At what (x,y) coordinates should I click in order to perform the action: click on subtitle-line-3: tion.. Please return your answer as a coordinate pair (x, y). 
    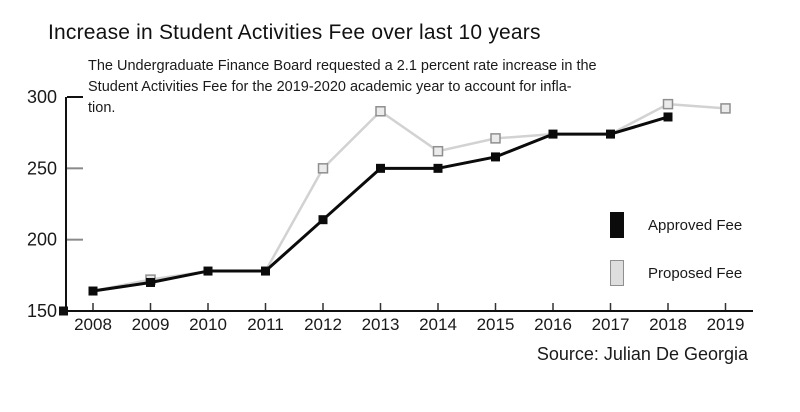
    Looking at the image, I should click on (102, 108).